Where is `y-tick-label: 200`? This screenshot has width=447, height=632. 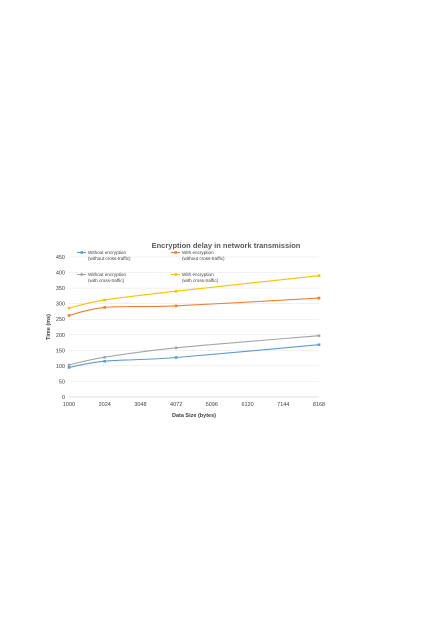 y-tick-label: 200 is located at coordinates (60, 336).